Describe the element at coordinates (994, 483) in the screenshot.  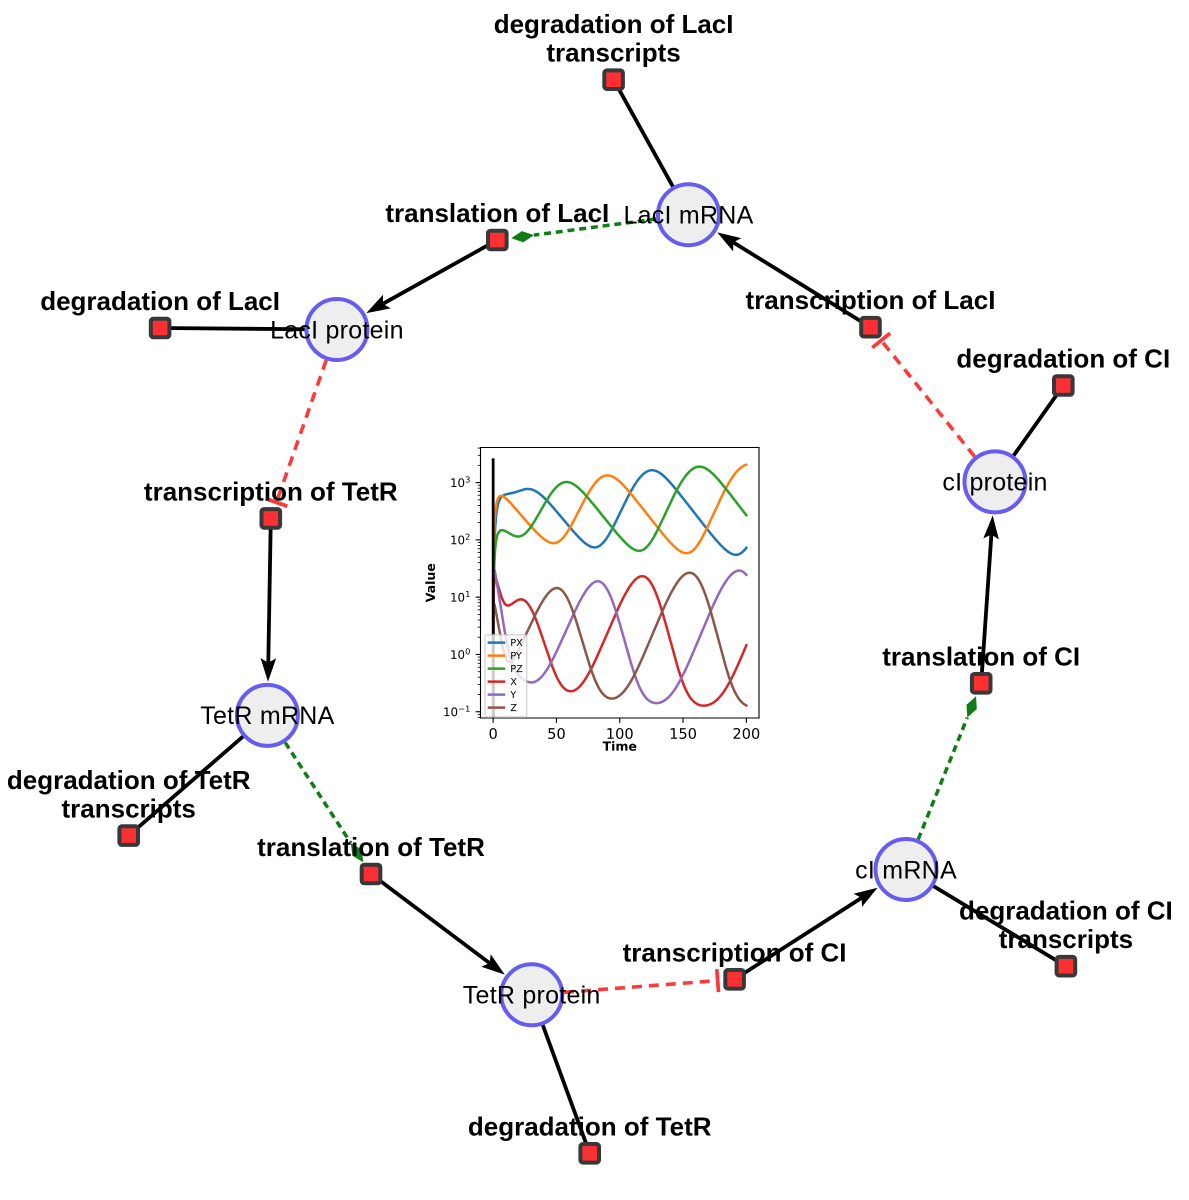
I see `svg-text: cI protein` at that location.